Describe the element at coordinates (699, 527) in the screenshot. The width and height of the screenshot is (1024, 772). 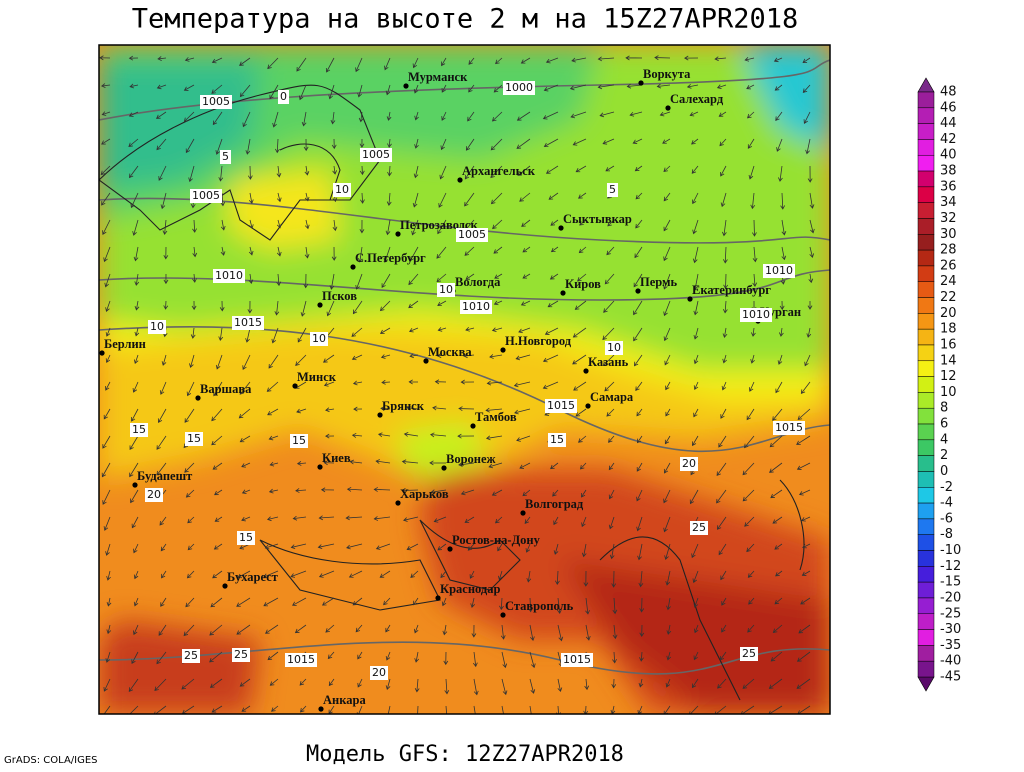
I see `contour-label: 25` at that location.